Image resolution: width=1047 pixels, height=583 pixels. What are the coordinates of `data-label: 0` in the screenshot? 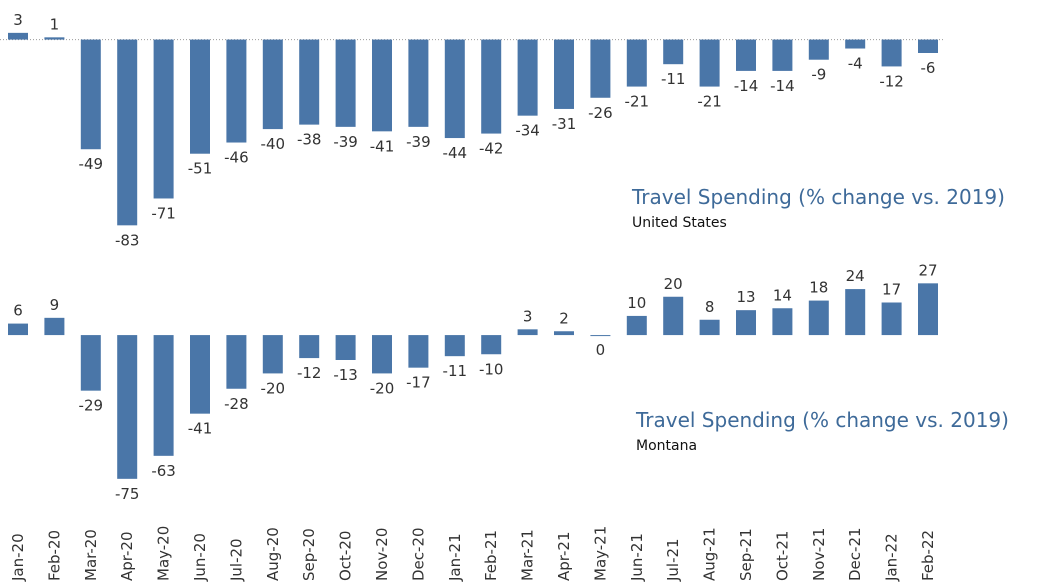 It's located at (601, 350).